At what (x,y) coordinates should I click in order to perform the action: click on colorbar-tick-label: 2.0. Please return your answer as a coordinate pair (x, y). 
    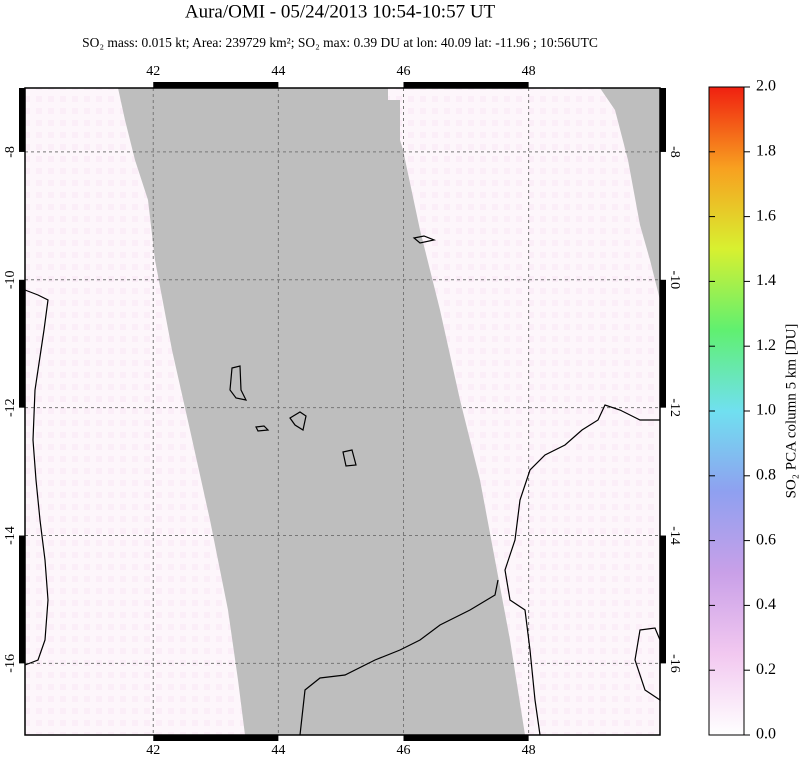
    Looking at the image, I should click on (766, 86).